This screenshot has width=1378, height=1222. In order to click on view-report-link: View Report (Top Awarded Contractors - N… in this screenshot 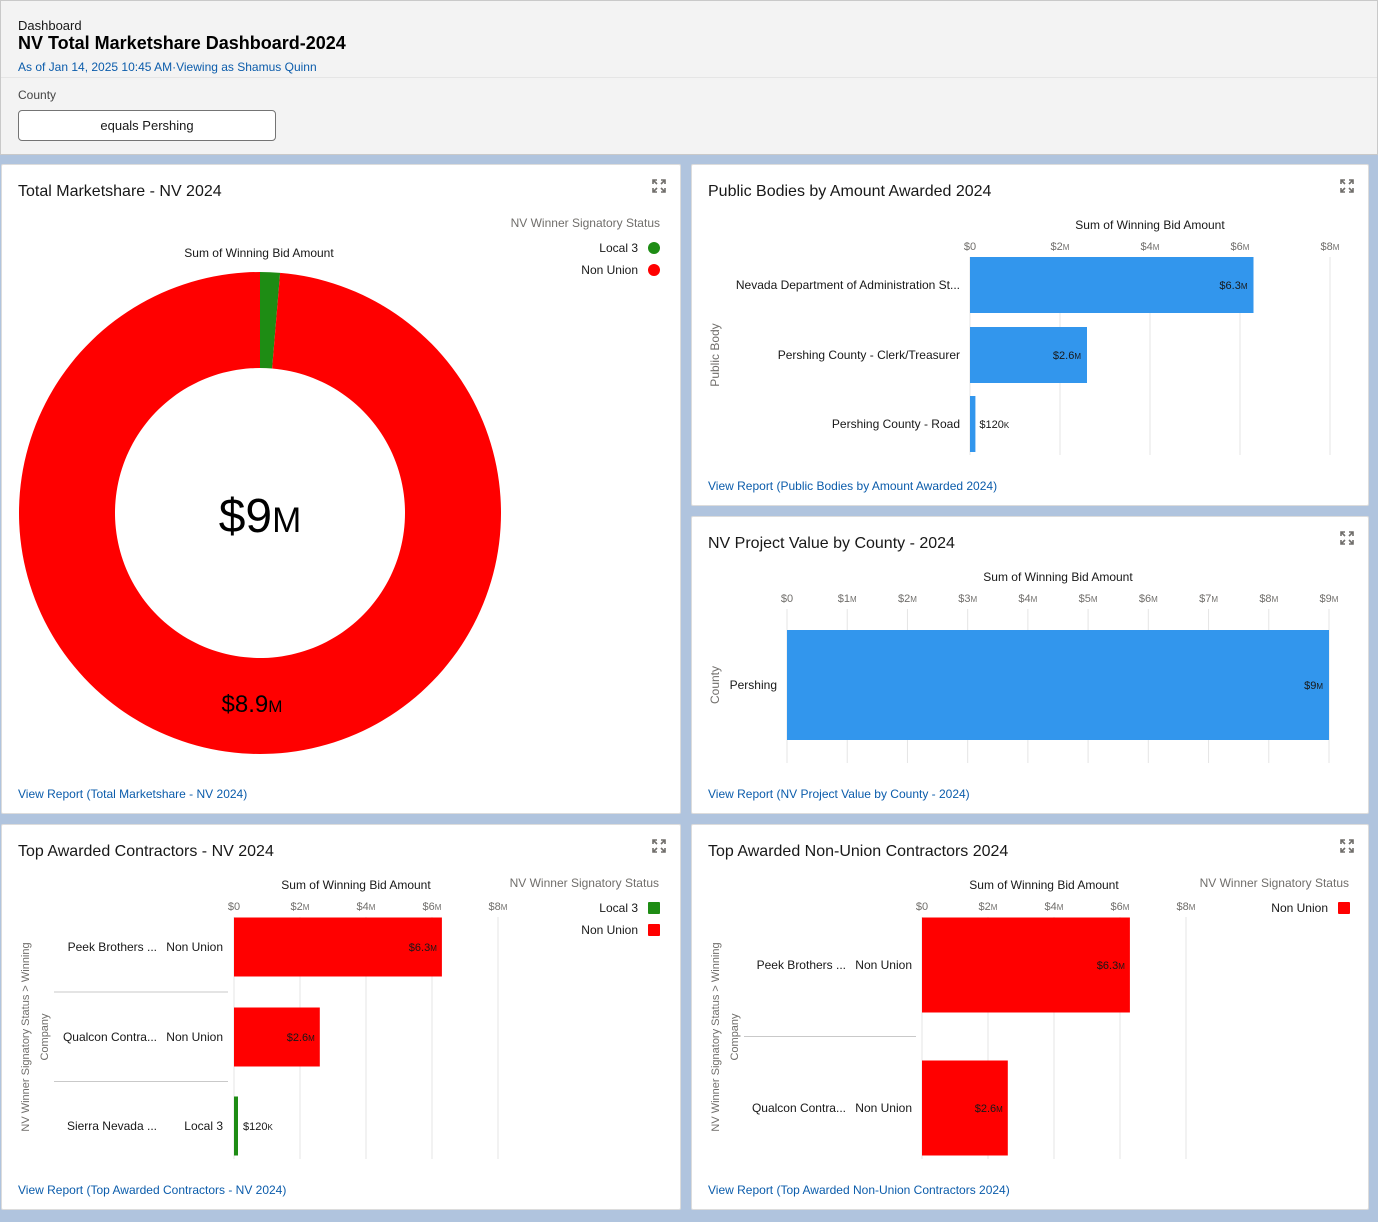, I will do `click(152, 1190)`.